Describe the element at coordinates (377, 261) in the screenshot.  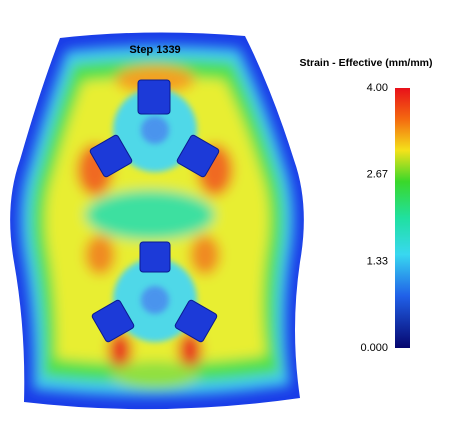
I see `colorbar-tick-label: 1.33` at that location.